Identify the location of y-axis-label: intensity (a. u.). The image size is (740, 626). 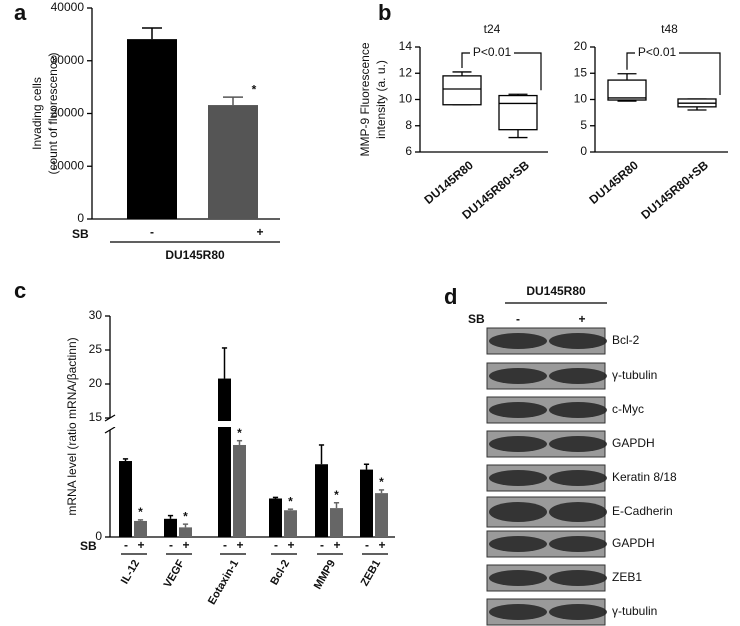
(381, 99).